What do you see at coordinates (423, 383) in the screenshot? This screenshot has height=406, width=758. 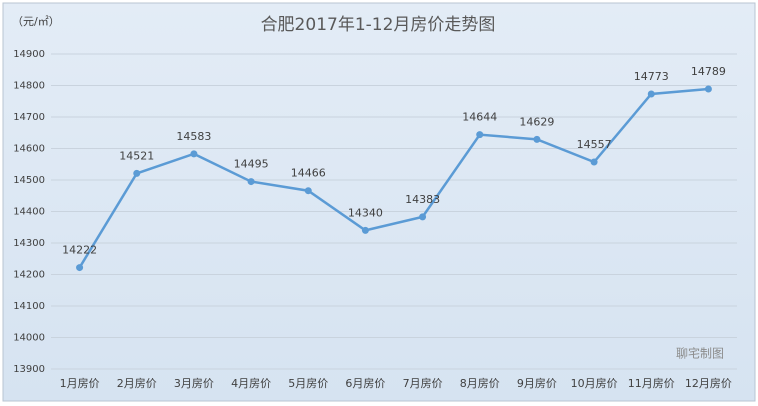 I see `x-tick-label: 7月房价` at bounding box center [423, 383].